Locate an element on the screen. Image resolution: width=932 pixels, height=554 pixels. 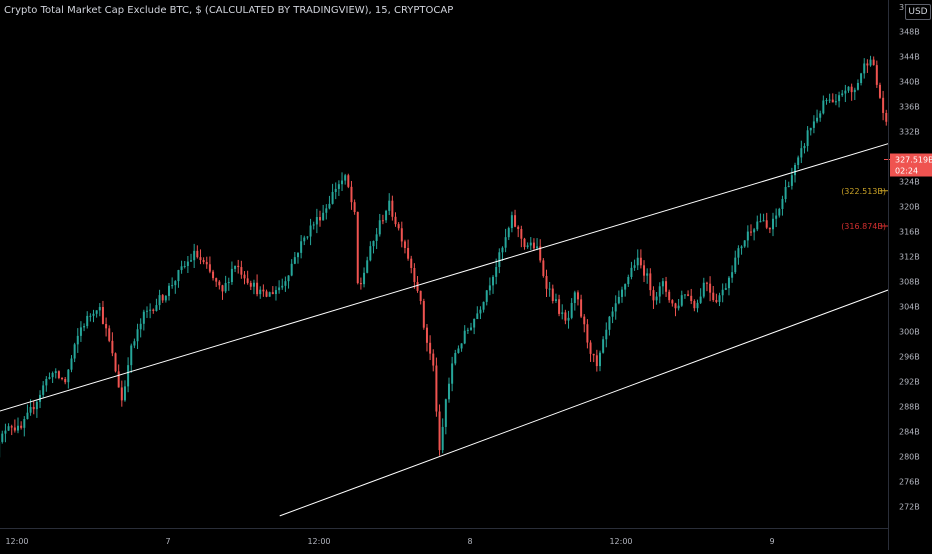
currency-button: USD is located at coordinates (918, 12).